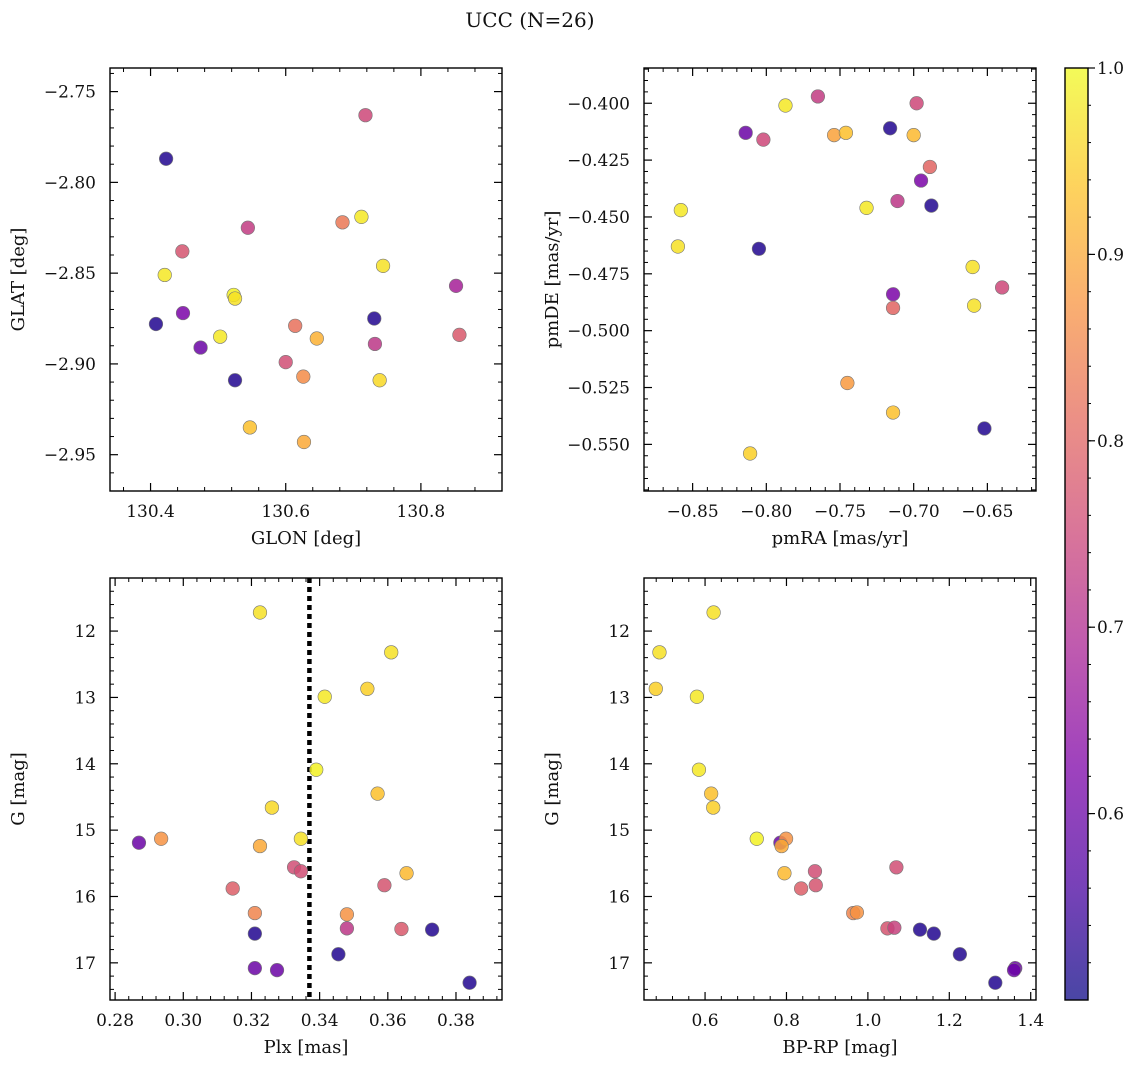 The image size is (1136, 1068). I want to click on y-tick-label: −2.95, so click(70, 456).